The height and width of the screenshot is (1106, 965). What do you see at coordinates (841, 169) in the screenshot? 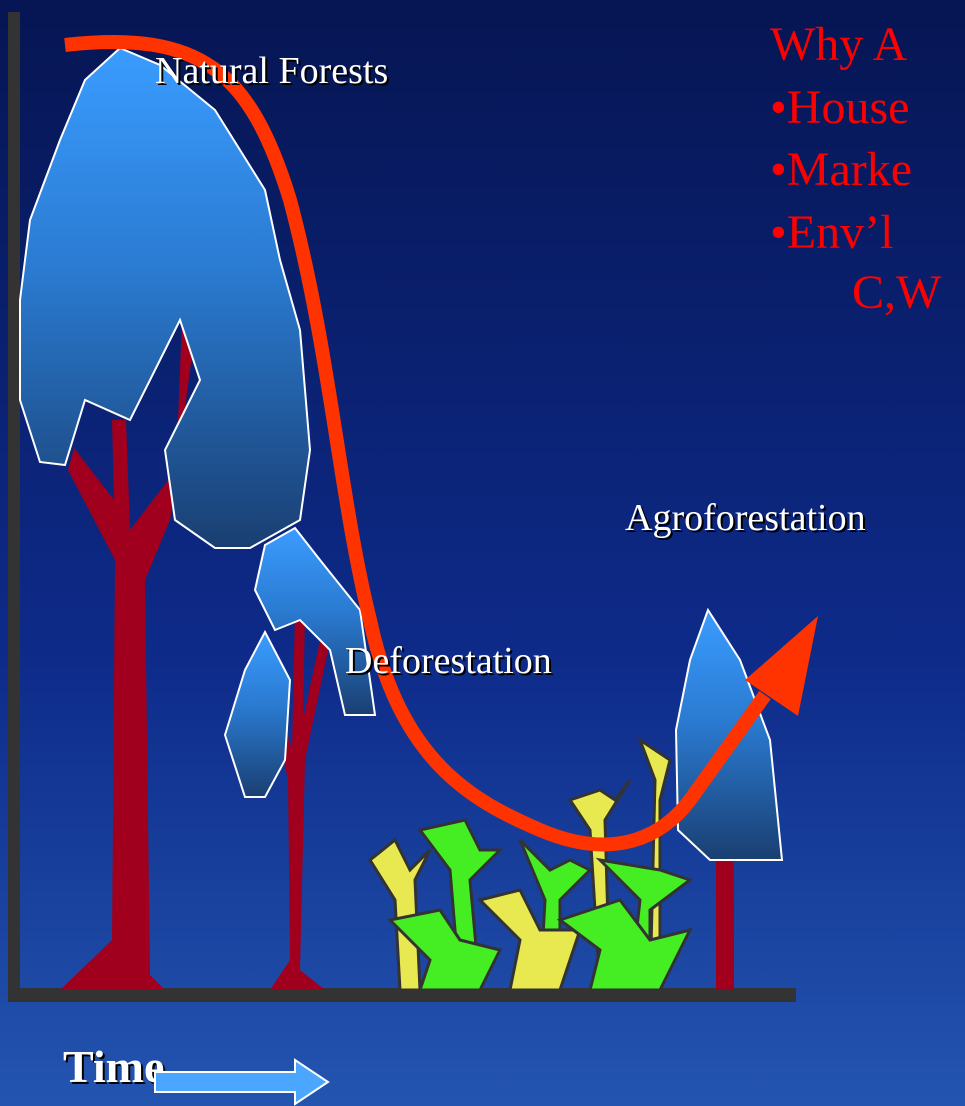
I see `sidebar-item: •Marke` at bounding box center [841, 169].